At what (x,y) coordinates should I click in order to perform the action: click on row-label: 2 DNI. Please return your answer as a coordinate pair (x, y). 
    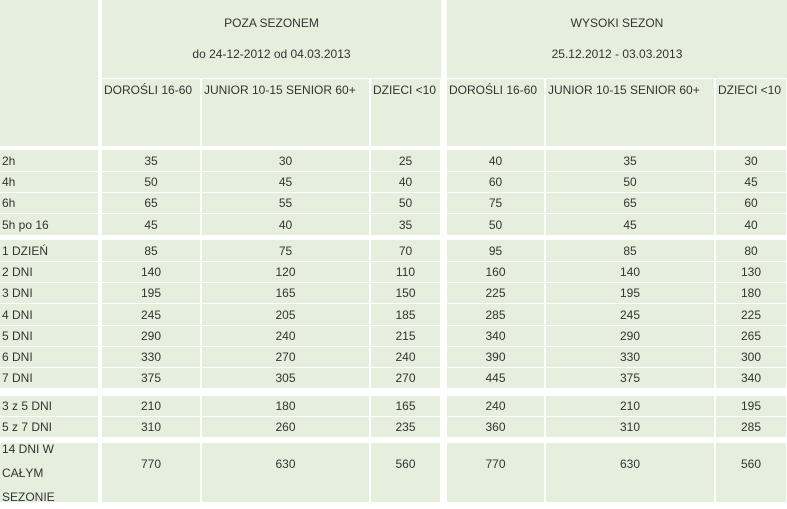
    Looking at the image, I should click on (49, 272).